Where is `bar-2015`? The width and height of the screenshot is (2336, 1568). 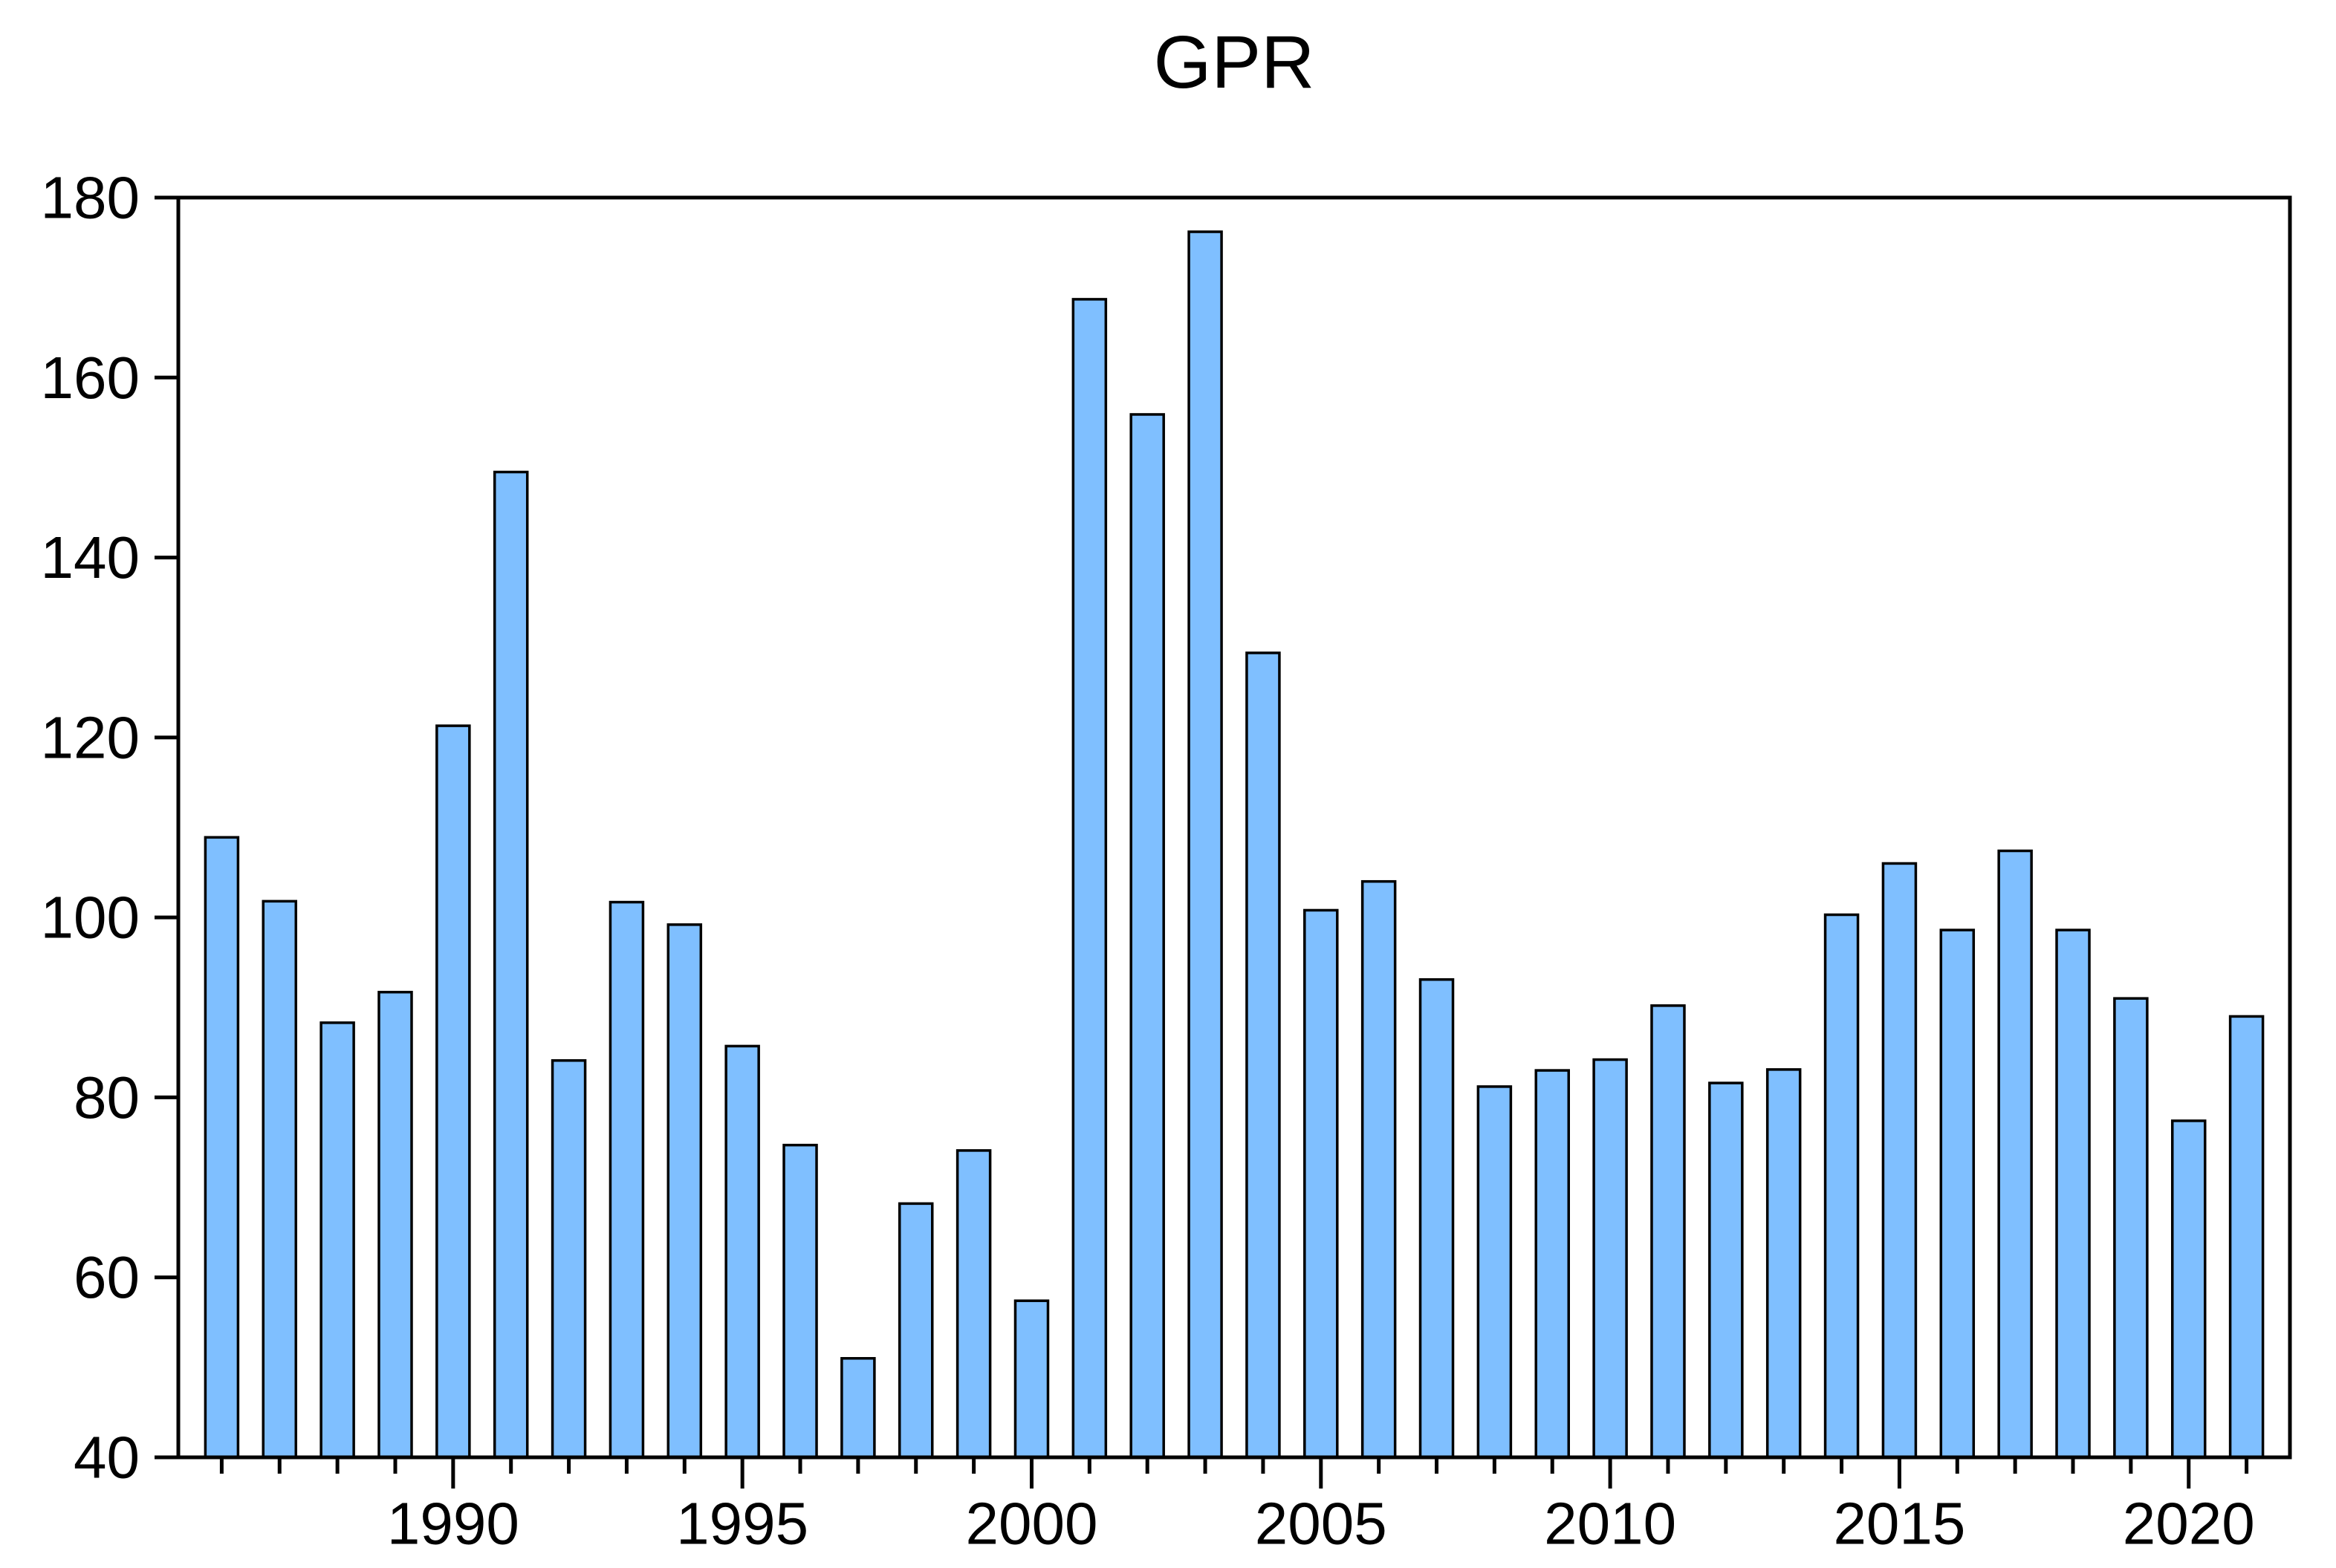 bar-2015 is located at coordinates (1899, 1160).